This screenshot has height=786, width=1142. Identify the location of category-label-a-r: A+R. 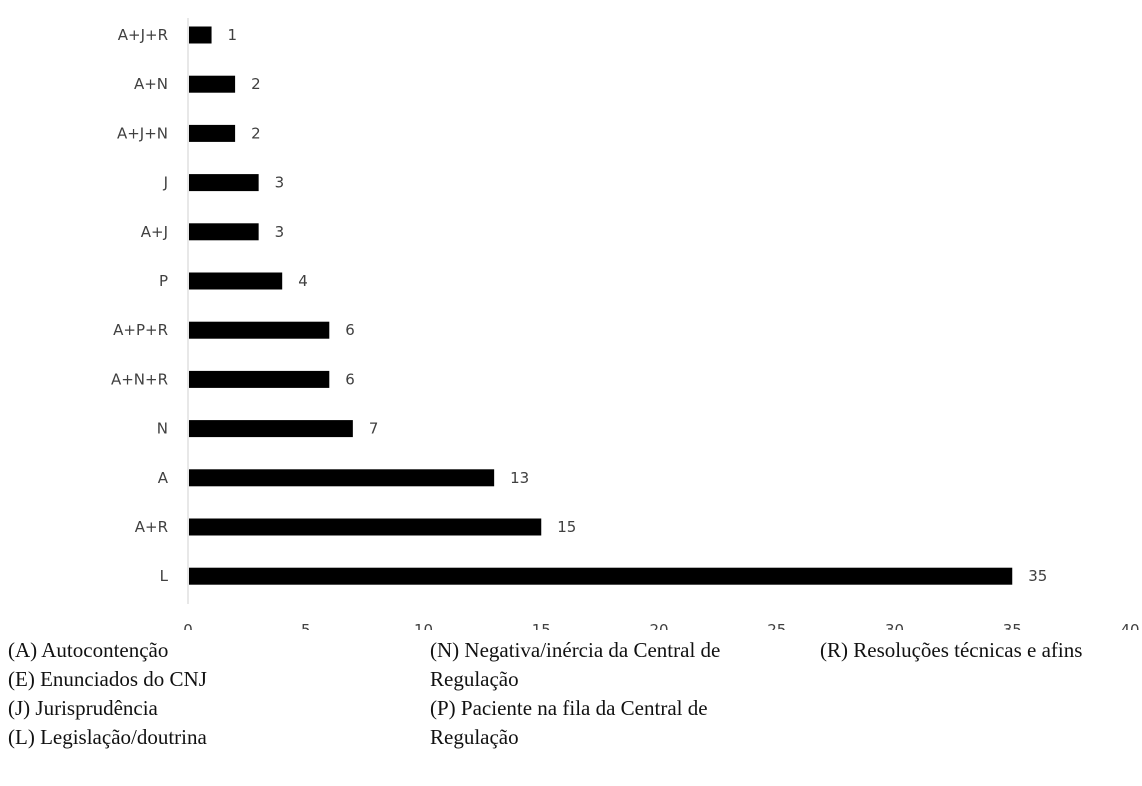
(151, 527).